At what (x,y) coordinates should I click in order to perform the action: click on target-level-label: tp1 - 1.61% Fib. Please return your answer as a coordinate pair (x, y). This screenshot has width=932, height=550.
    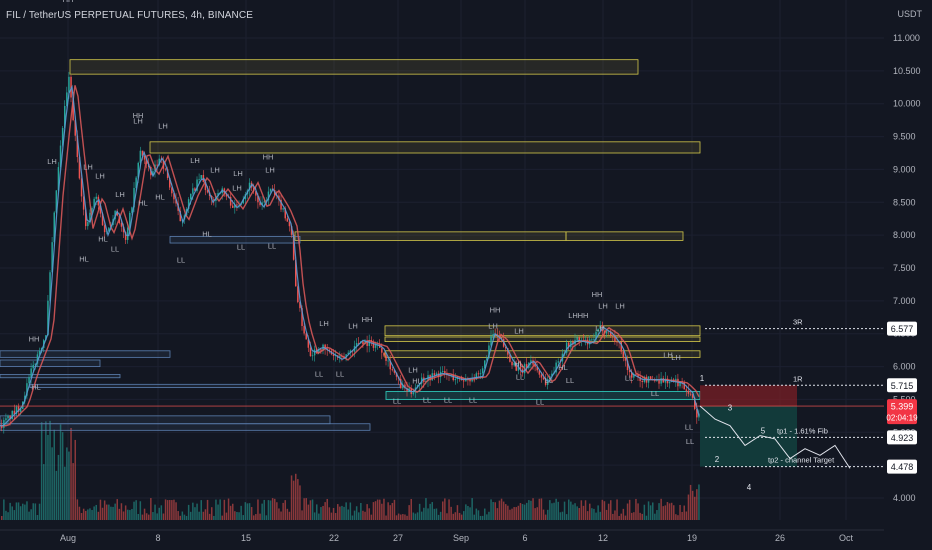
    Looking at the image, I should click on (802, 430).